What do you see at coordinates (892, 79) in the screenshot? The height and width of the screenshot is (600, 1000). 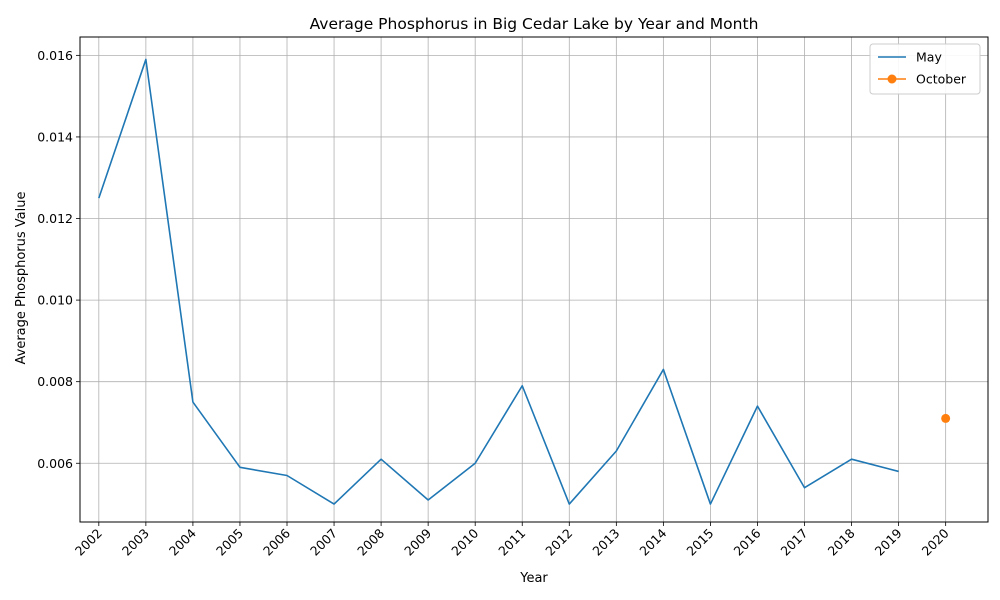 I see `legend-marker-october` at bounding box center [892, 79].